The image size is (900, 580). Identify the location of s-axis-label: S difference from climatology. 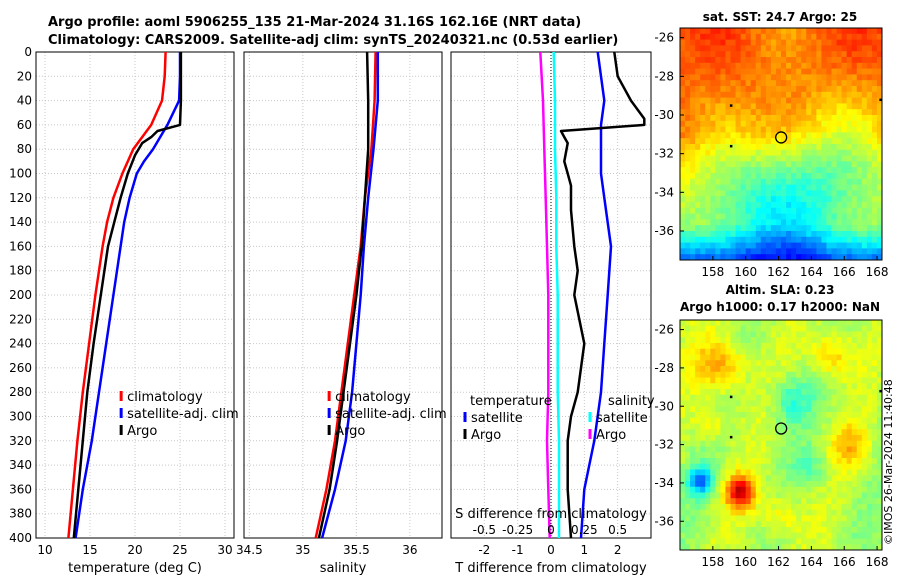
(551, 514).